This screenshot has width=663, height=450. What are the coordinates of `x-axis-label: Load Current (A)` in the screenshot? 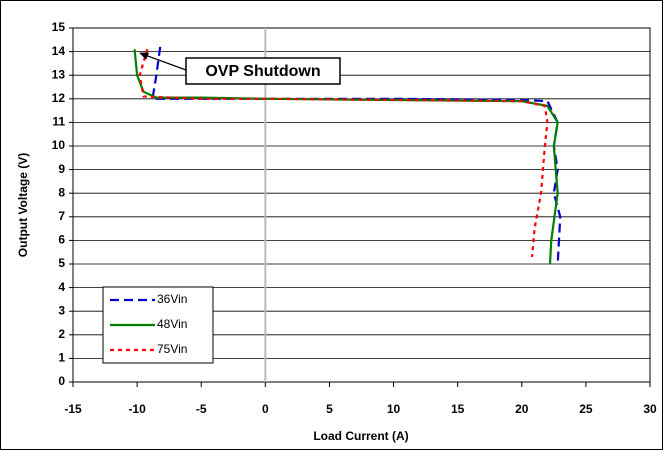 It's located at (360, 436).